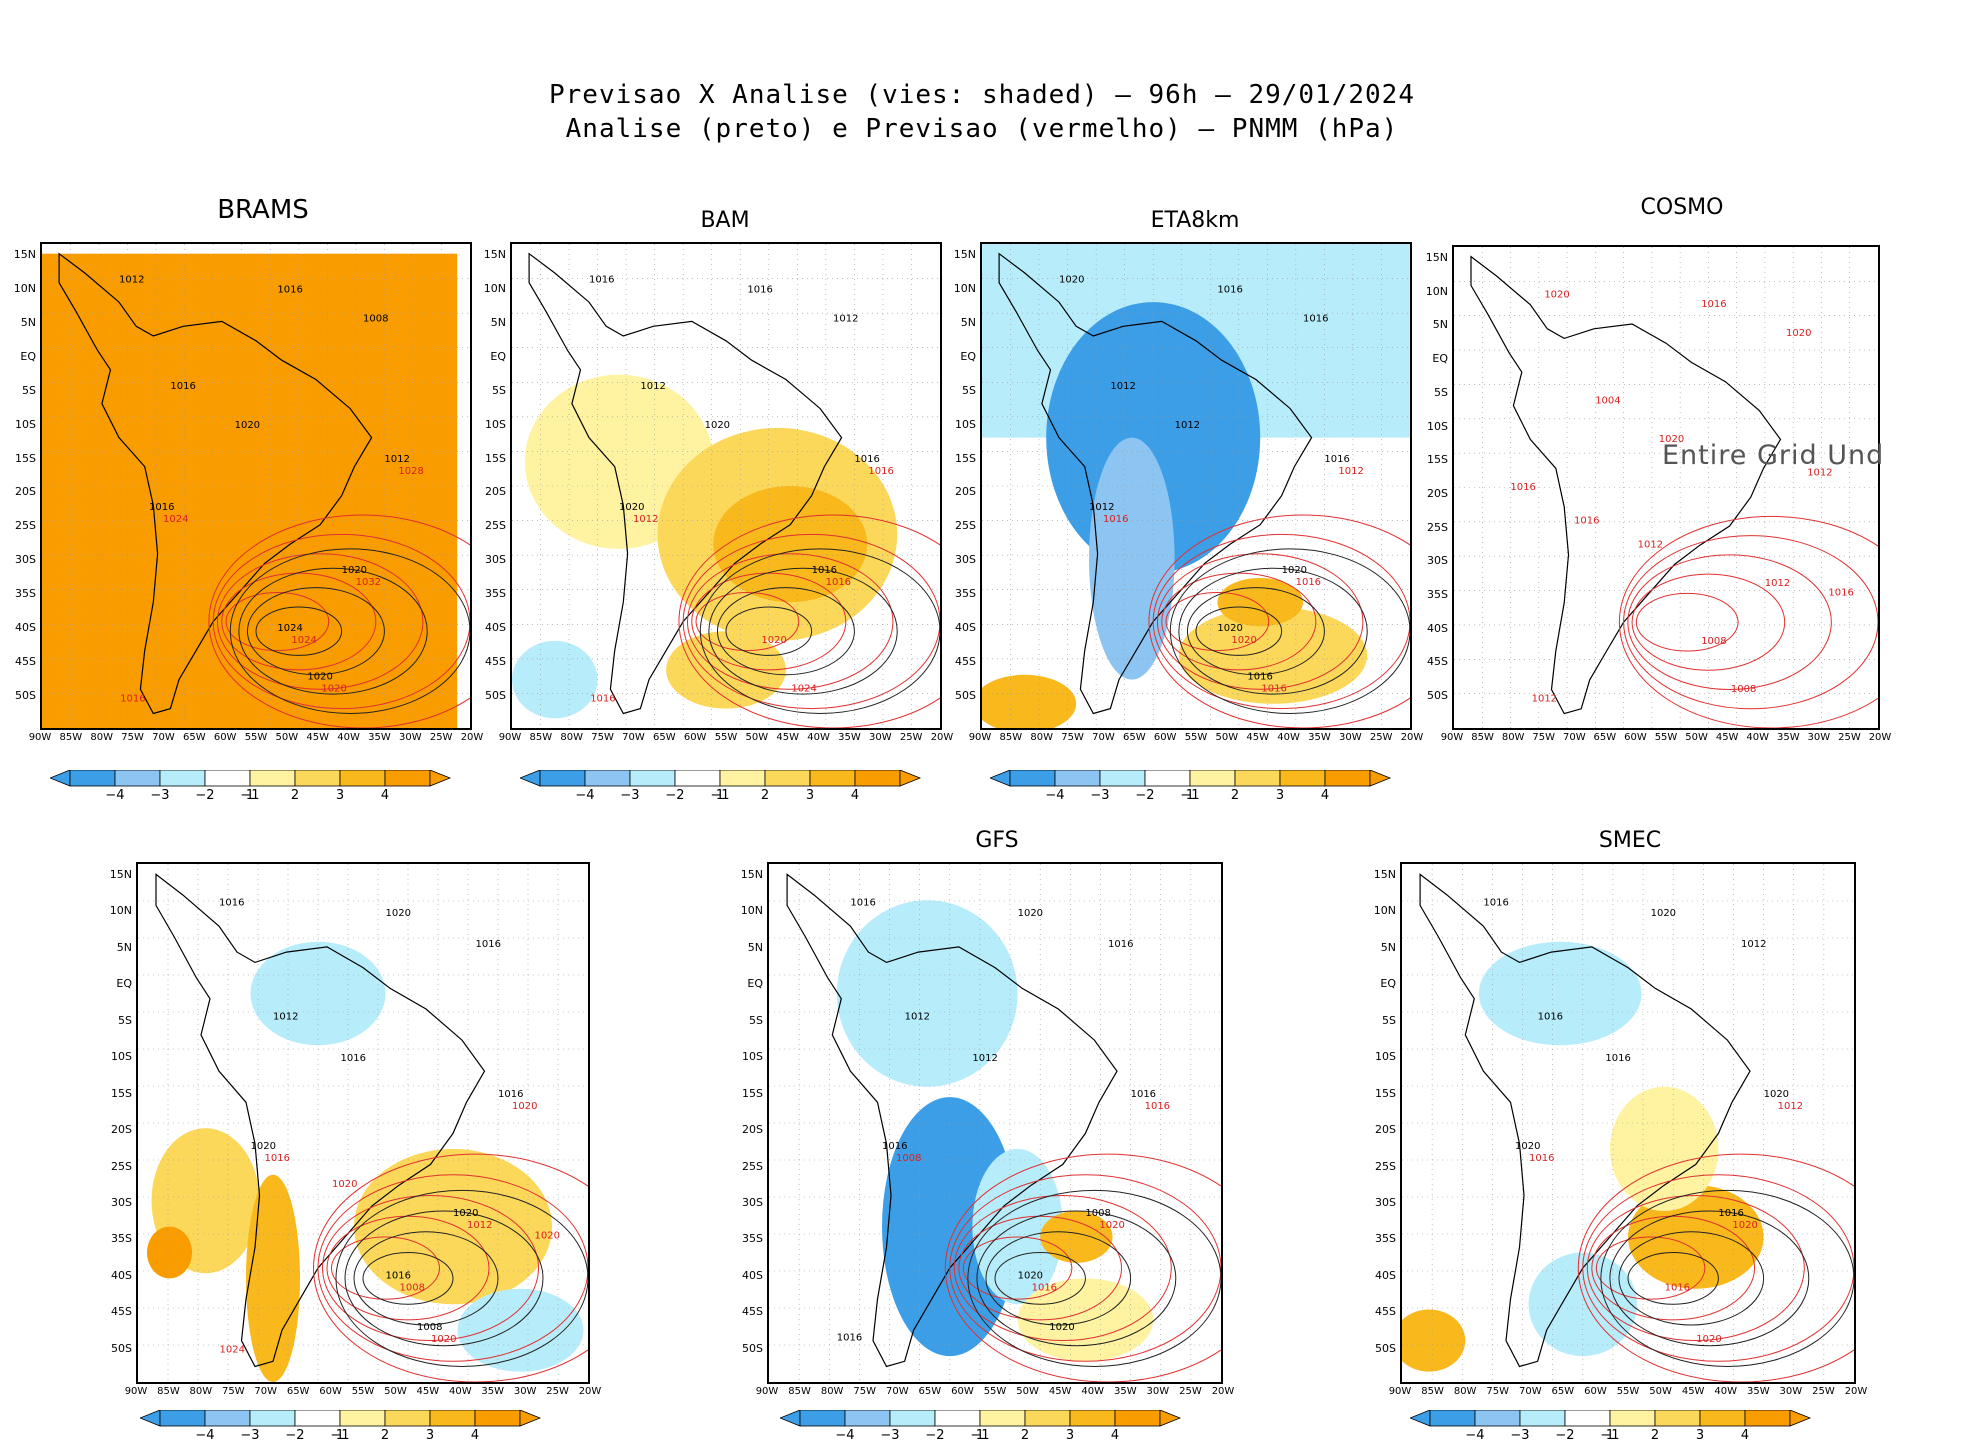 The width and height of the screenshot is (1964, 1443). What do you see at coordinates (289, 628) in the screenshot?
I see `contour-label-black: 1024` at bounding box center [289, 628].